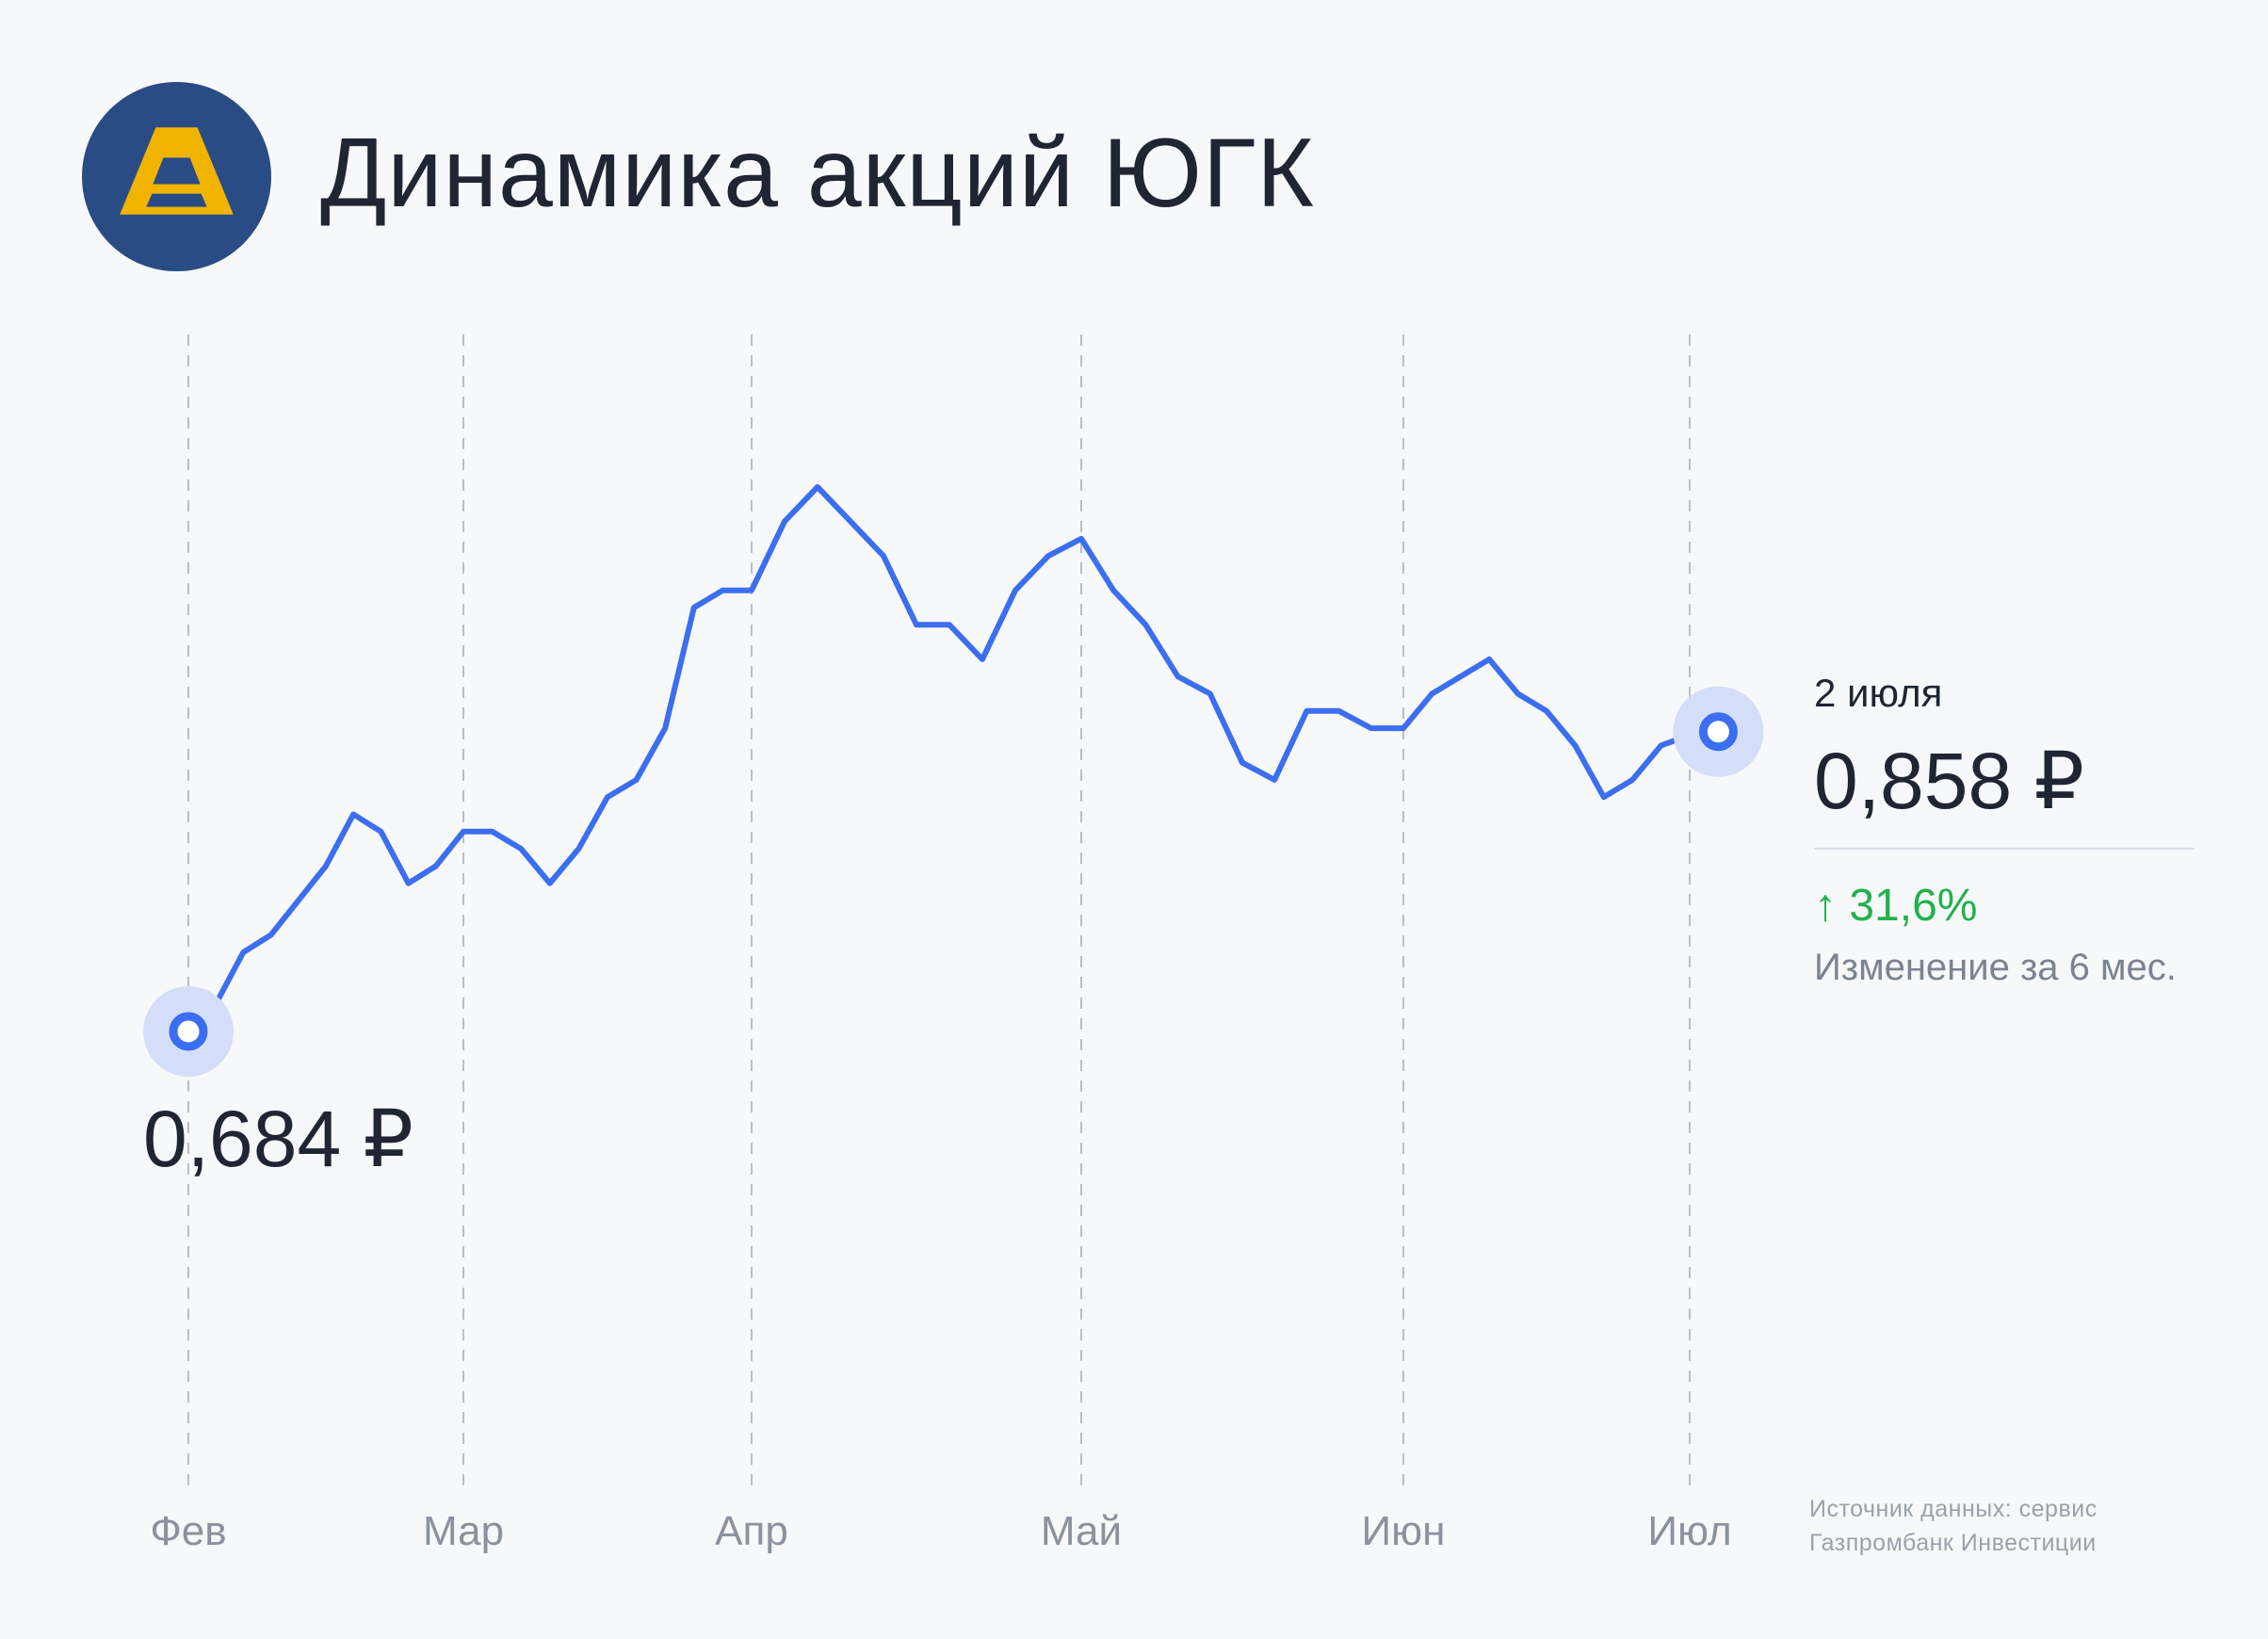 This screenshot has width=2268, height=1639. Describe the element at coordinates (1995, 967) in the screenshot. I see `change-caption: Изменение за 6 мес.` at that location.